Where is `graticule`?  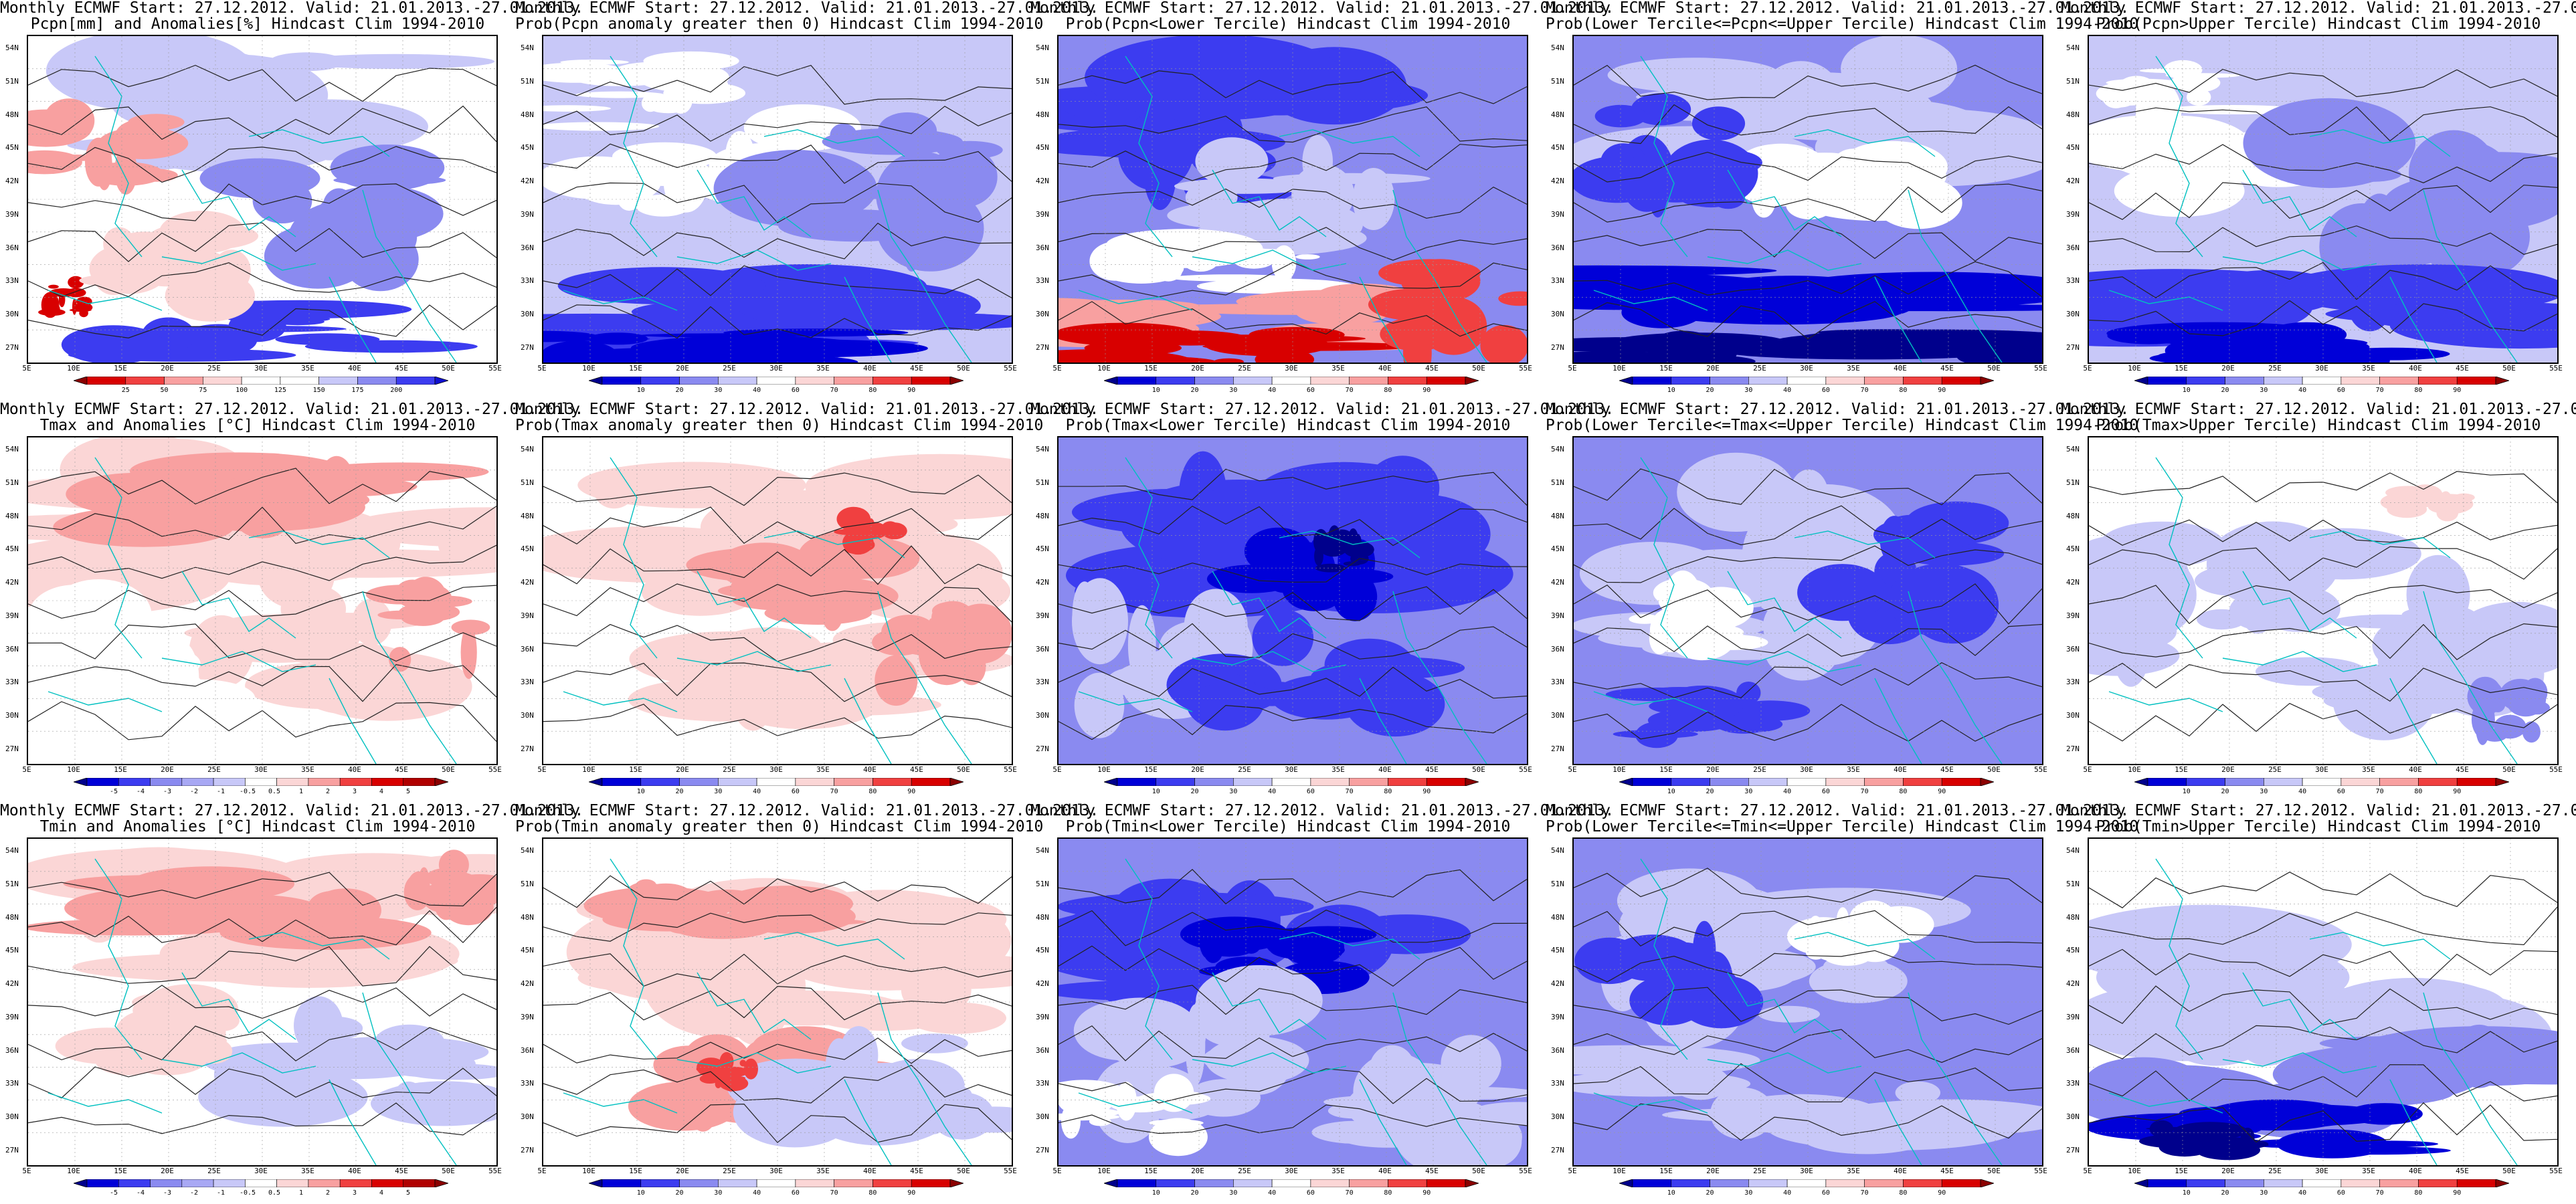 graticule is located at coordinates (1293, 600).